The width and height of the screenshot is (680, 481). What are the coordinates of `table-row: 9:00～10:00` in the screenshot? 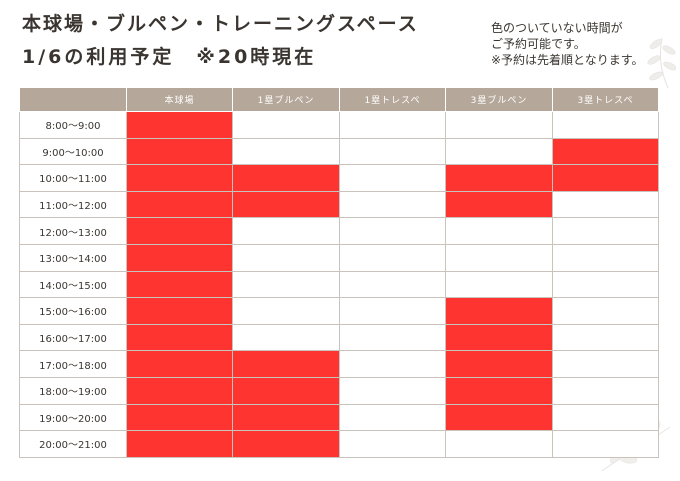 It's located at (339, 151).